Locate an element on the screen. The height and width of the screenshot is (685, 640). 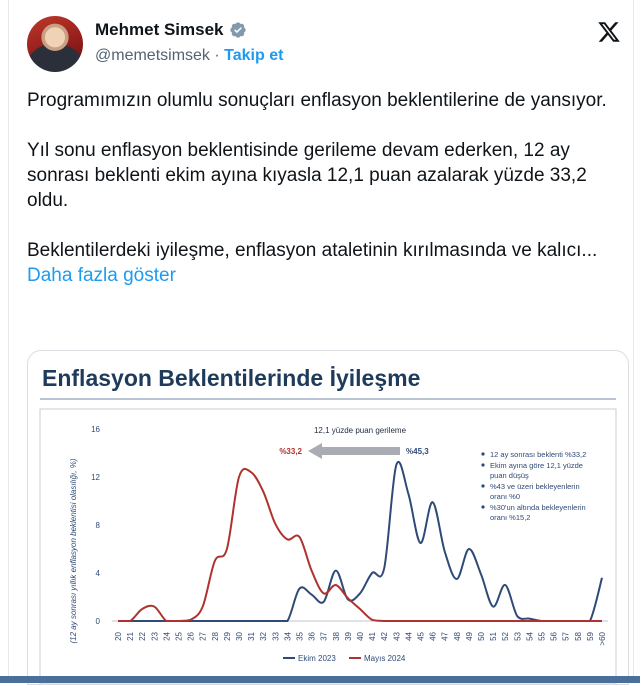
x-tick-label: 45 is located at coordinates (421, 635).